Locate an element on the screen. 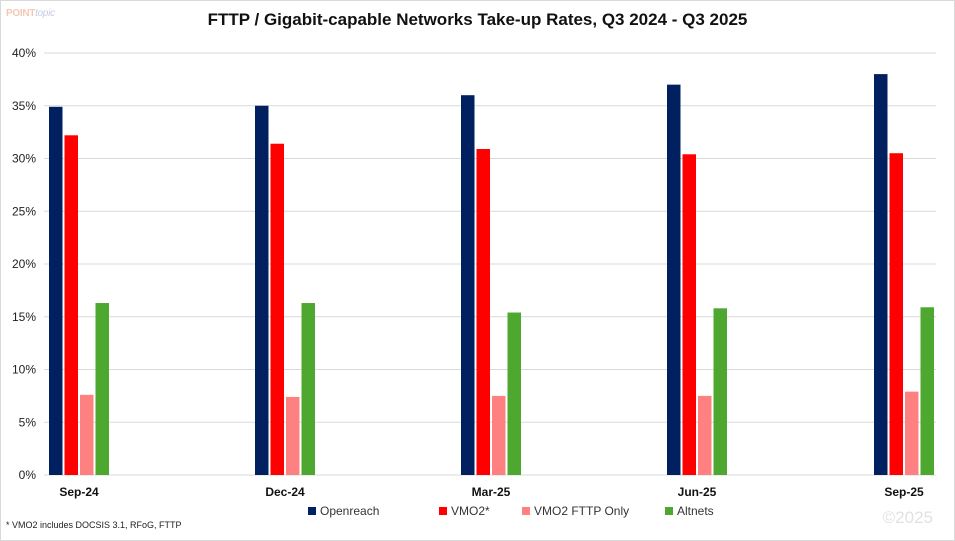 The height and width of the screenshot is (541, 955). x-axis-labels: Sep-24 Dec-24 Mar-25 Jun-25 Sep-25 is located at coordinates (491, 492).